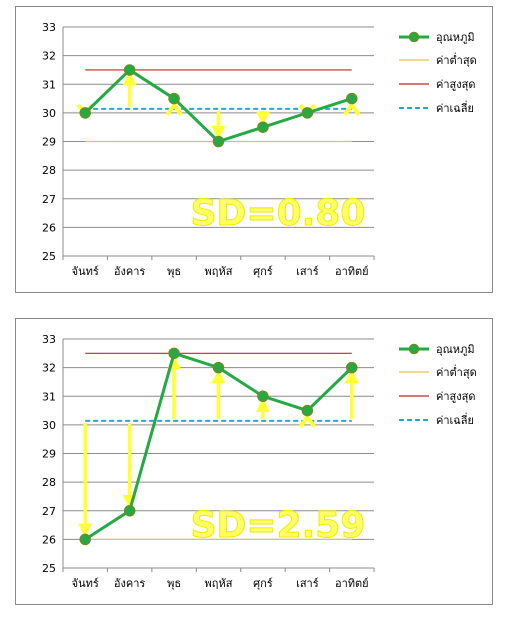 The image size is (509, 622). I want to click on sd-annotation: SD=2.59, so click(278, 525).